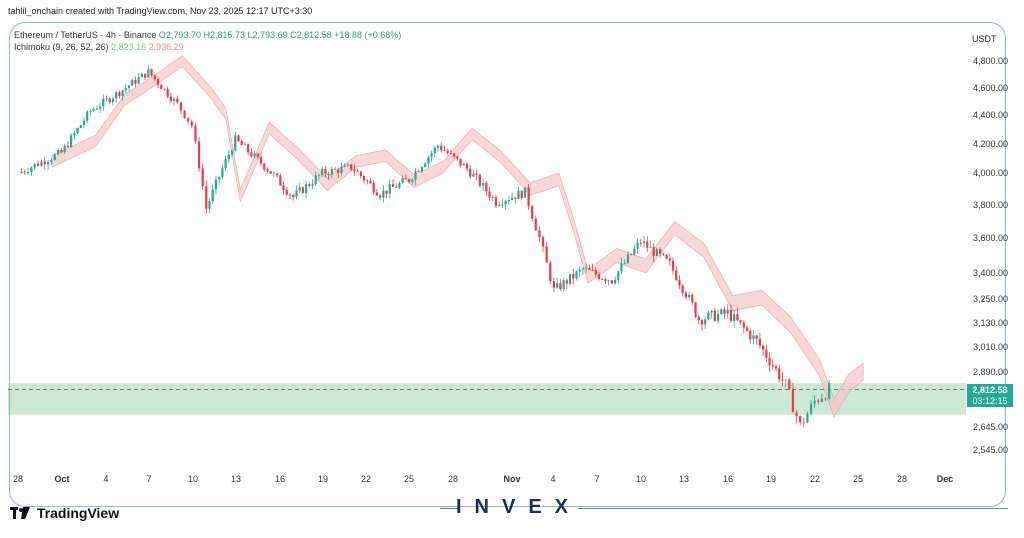 The height and width of the screenshot is (538, 1024). I want to click on indicator-title: Ichimoku (9, 26, 52, 26), so click(61, 47).